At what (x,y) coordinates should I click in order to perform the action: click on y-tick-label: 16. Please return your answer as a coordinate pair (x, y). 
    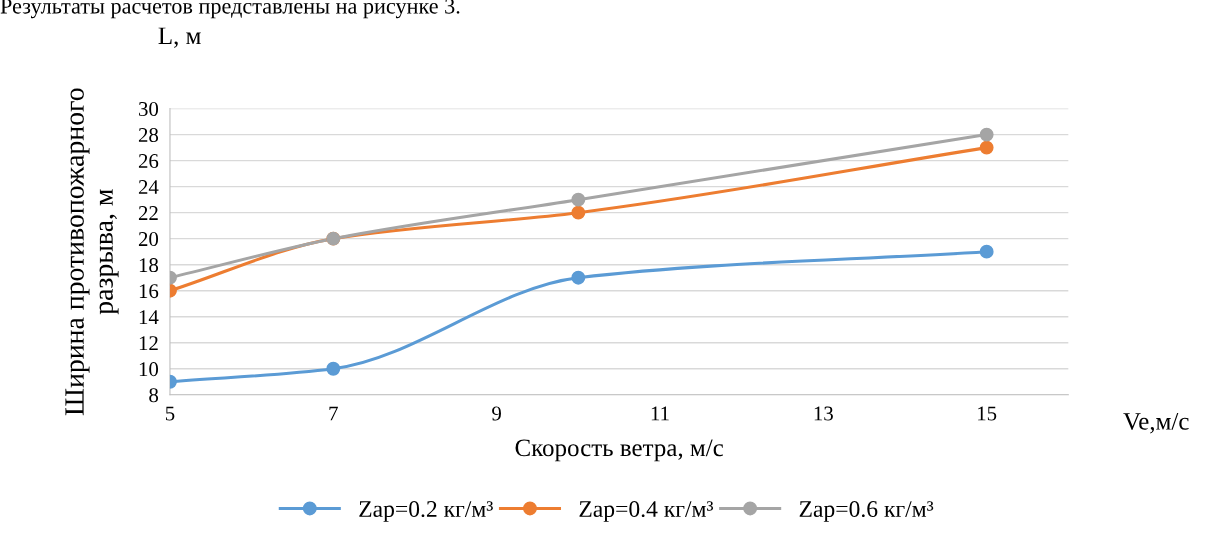
    Looking at the image, I should click on (149, 291).